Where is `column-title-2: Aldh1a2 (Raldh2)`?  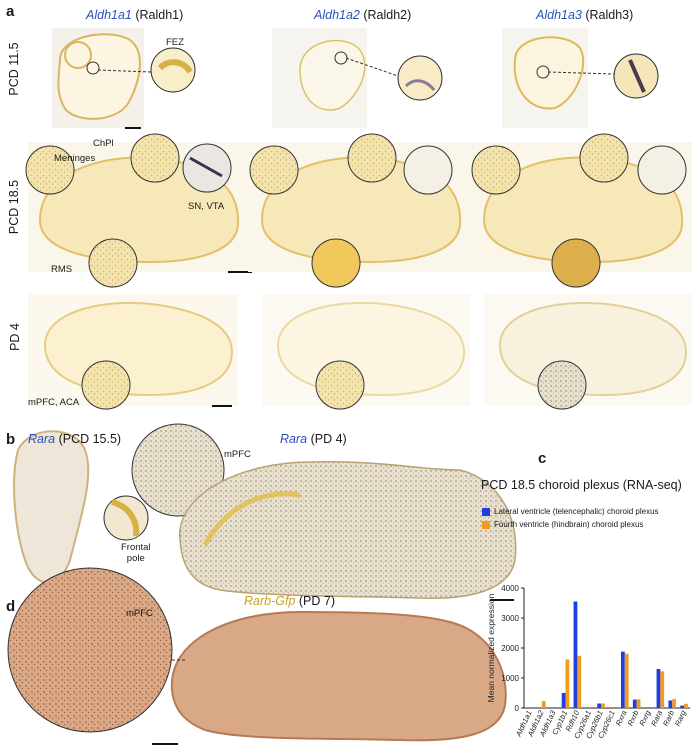
column-title-2: Aldh1a2 (Raldh2) is located at coordinates (362, 15).